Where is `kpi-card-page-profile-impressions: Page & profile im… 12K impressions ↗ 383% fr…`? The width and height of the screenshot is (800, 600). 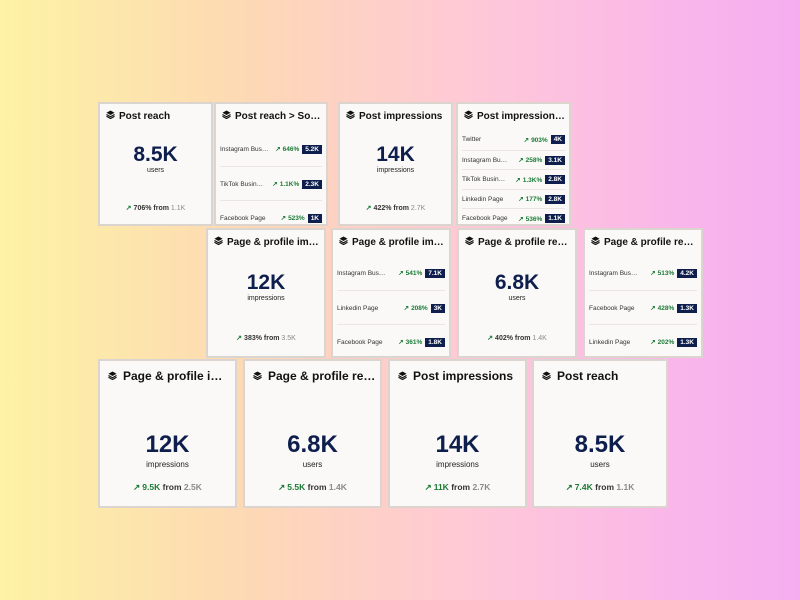
kpi-card-page-profile-impressions: Page & profile im… 12K impressions ↗ 383% fr… is located at coordinates (266, 293).